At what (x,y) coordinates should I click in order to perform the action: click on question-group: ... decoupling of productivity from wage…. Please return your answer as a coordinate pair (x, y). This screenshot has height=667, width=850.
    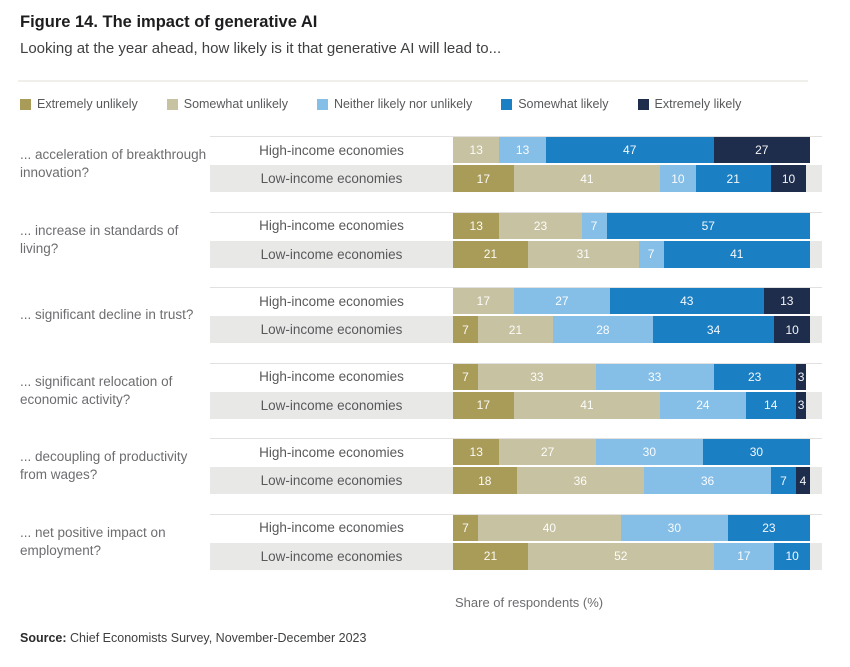
    Looking at the image, I should click on (425, 466).